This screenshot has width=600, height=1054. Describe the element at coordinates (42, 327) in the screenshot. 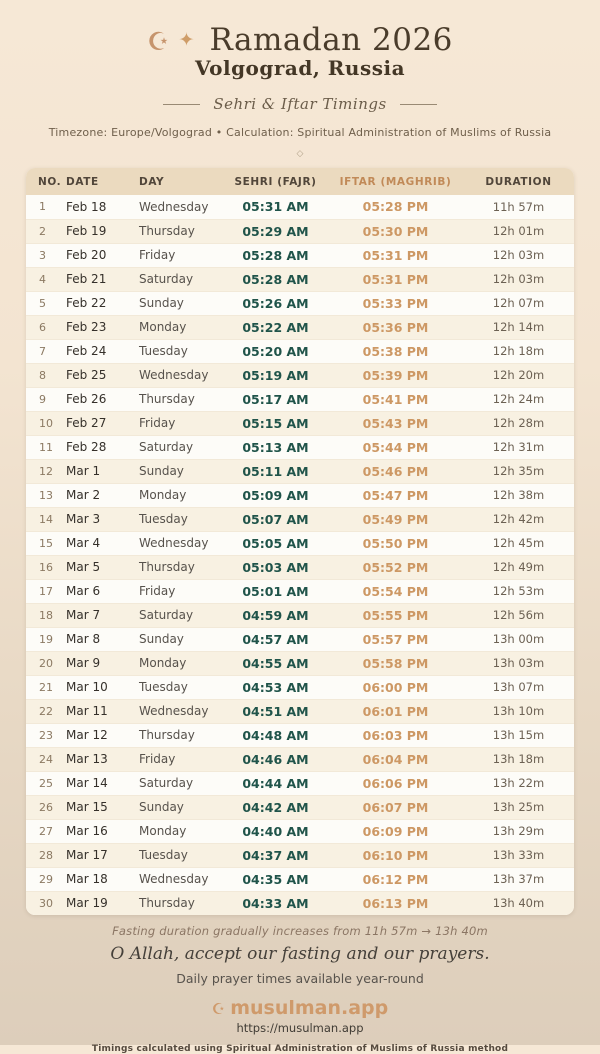

I see `cell-no: 6` at that location.